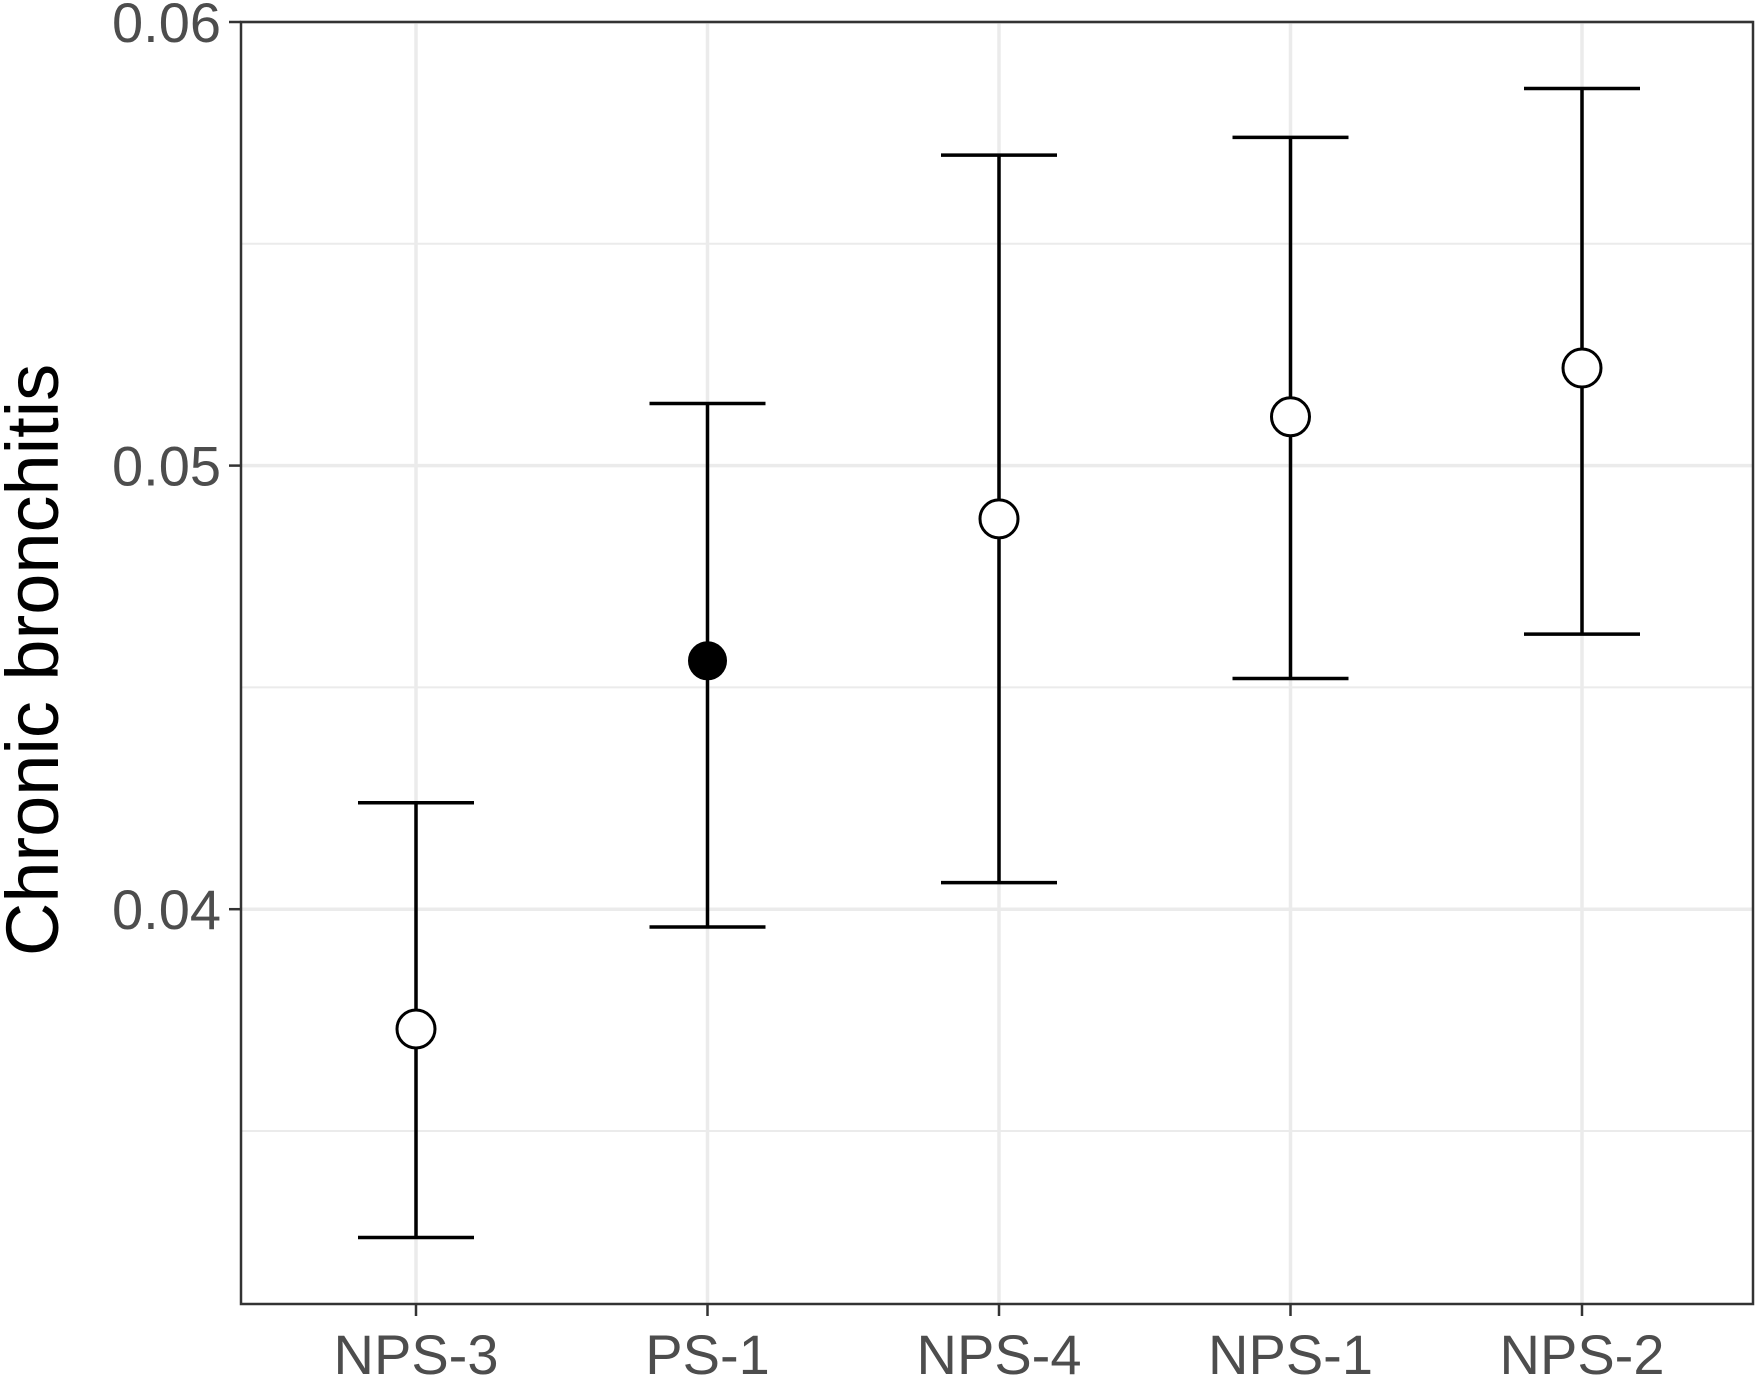 Image resolution: width=1757 pixels, height=1381 pixels. What do you see at coordinates (1582, 1349) in the screenshot?
I see `x-tick-label: NPS-2` at bounding box center [1582, 1349].